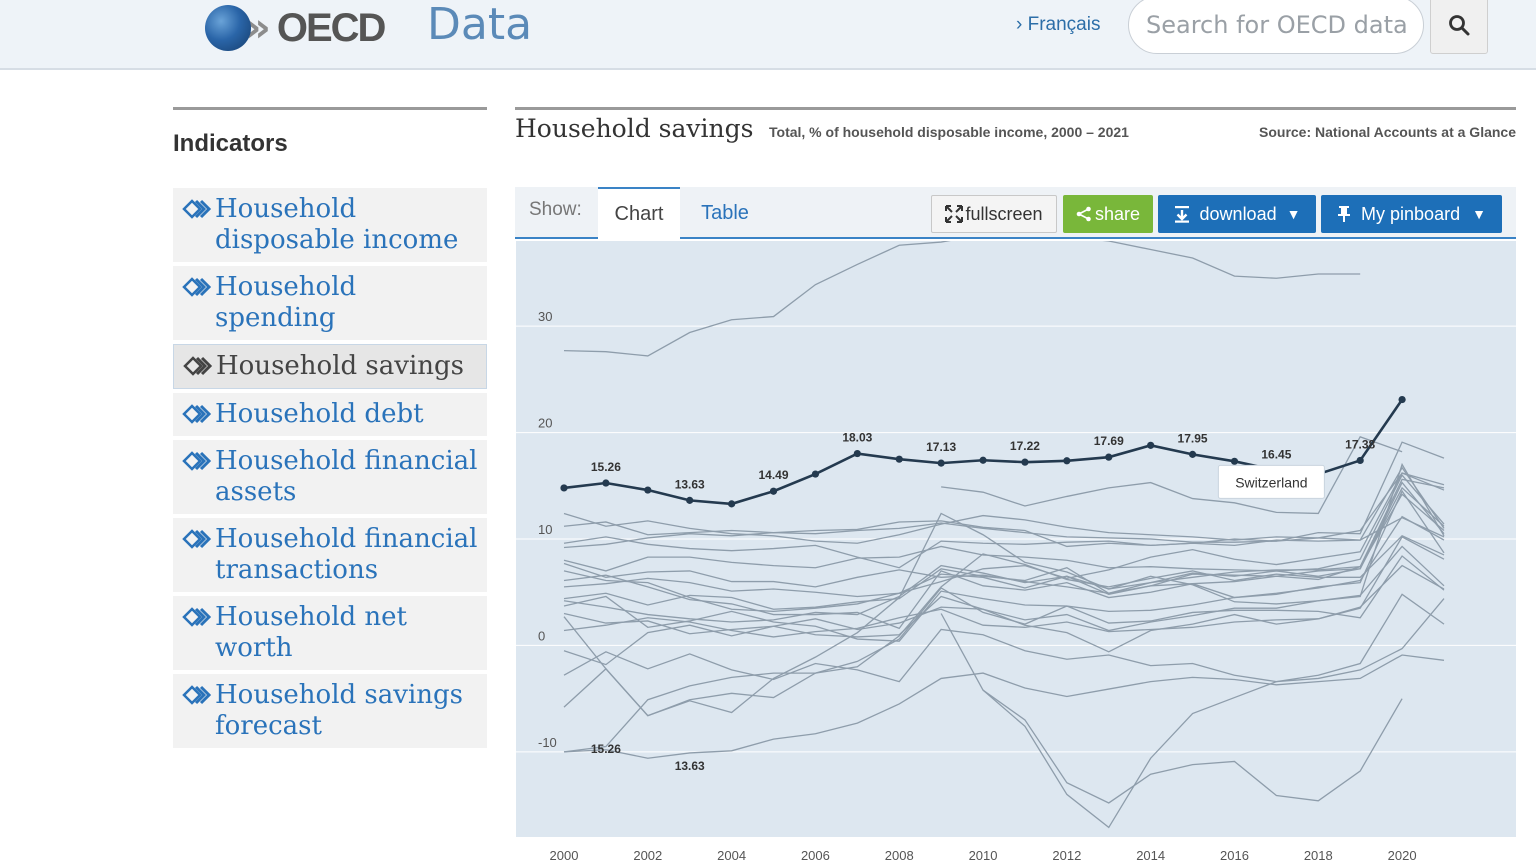 The height and width of the screenshot is (864, 1536). What do you see at coordinates (639, 213) in the screenshot?
I see `tab-chart: Chart` at bounding box center [639, 213].